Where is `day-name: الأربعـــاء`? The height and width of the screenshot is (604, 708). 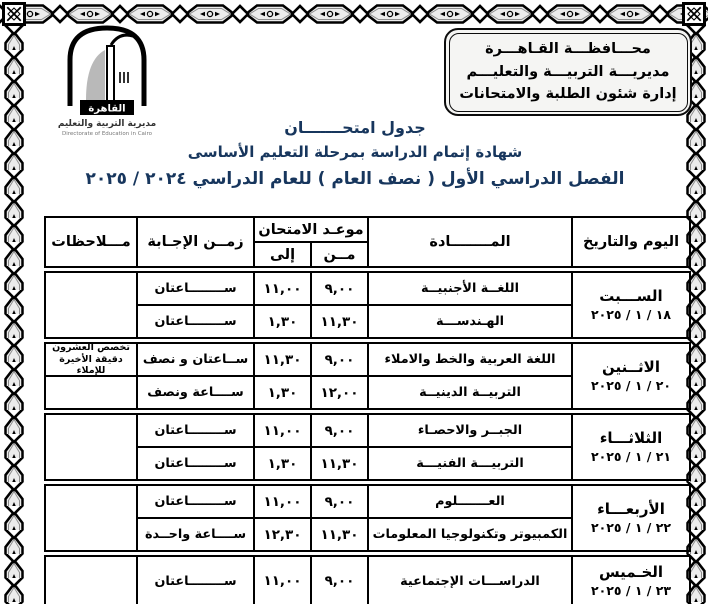 day-name: الأربعـــاء is located at coordinates (631, 508).